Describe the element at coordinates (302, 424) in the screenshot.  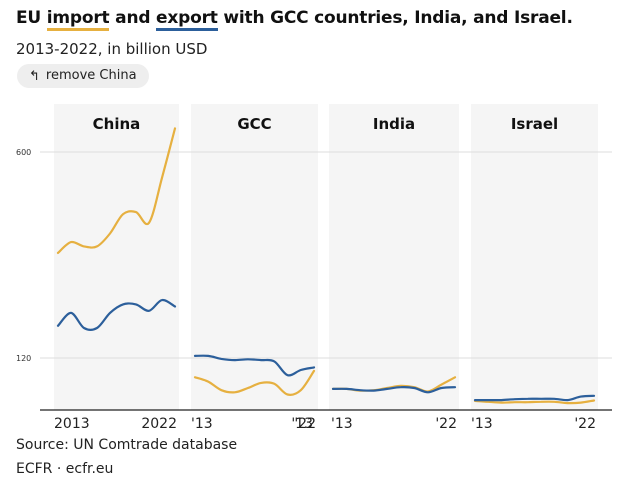
I see `x-tick-label-india-0: '13` at that location.